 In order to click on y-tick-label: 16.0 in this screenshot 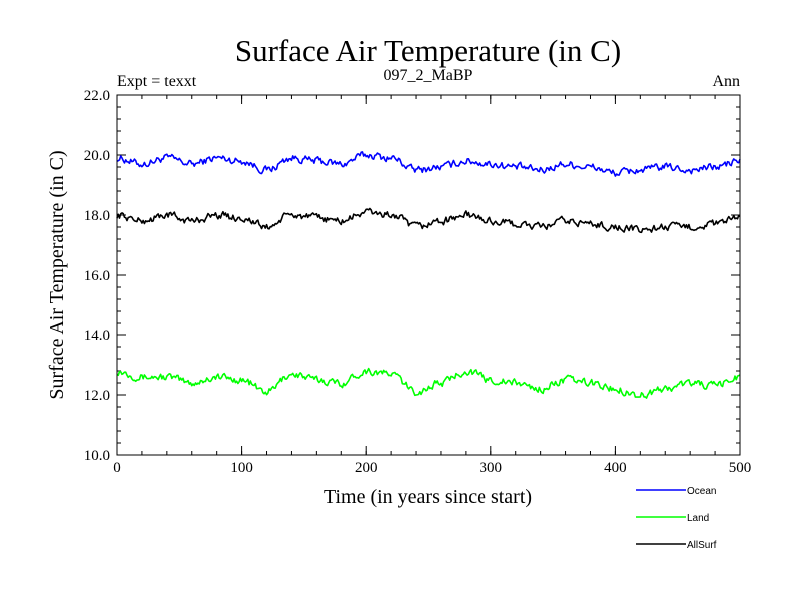, I will do `click(97, 276)`.